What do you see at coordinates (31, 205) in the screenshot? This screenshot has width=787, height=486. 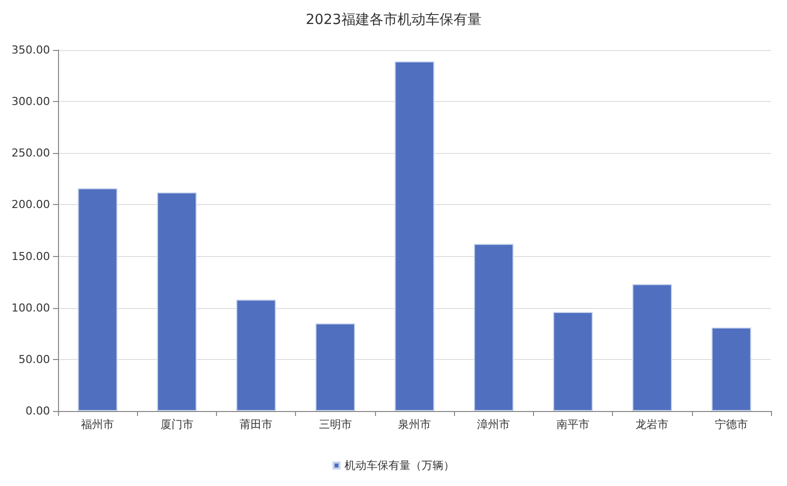 I see `y-tick-label: 200.00` at bounding box center [31, 205].